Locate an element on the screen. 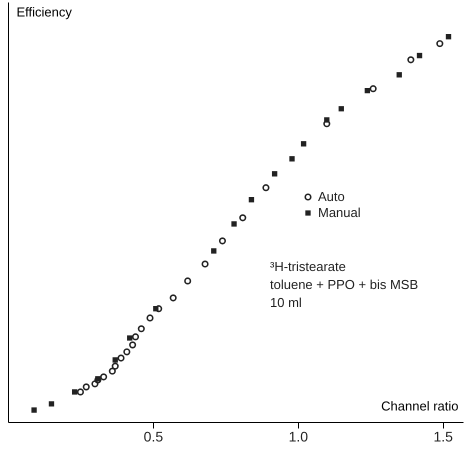 This screenshot has height=457, width=468. legend-label: Manual is located at coordinates (339, 212).